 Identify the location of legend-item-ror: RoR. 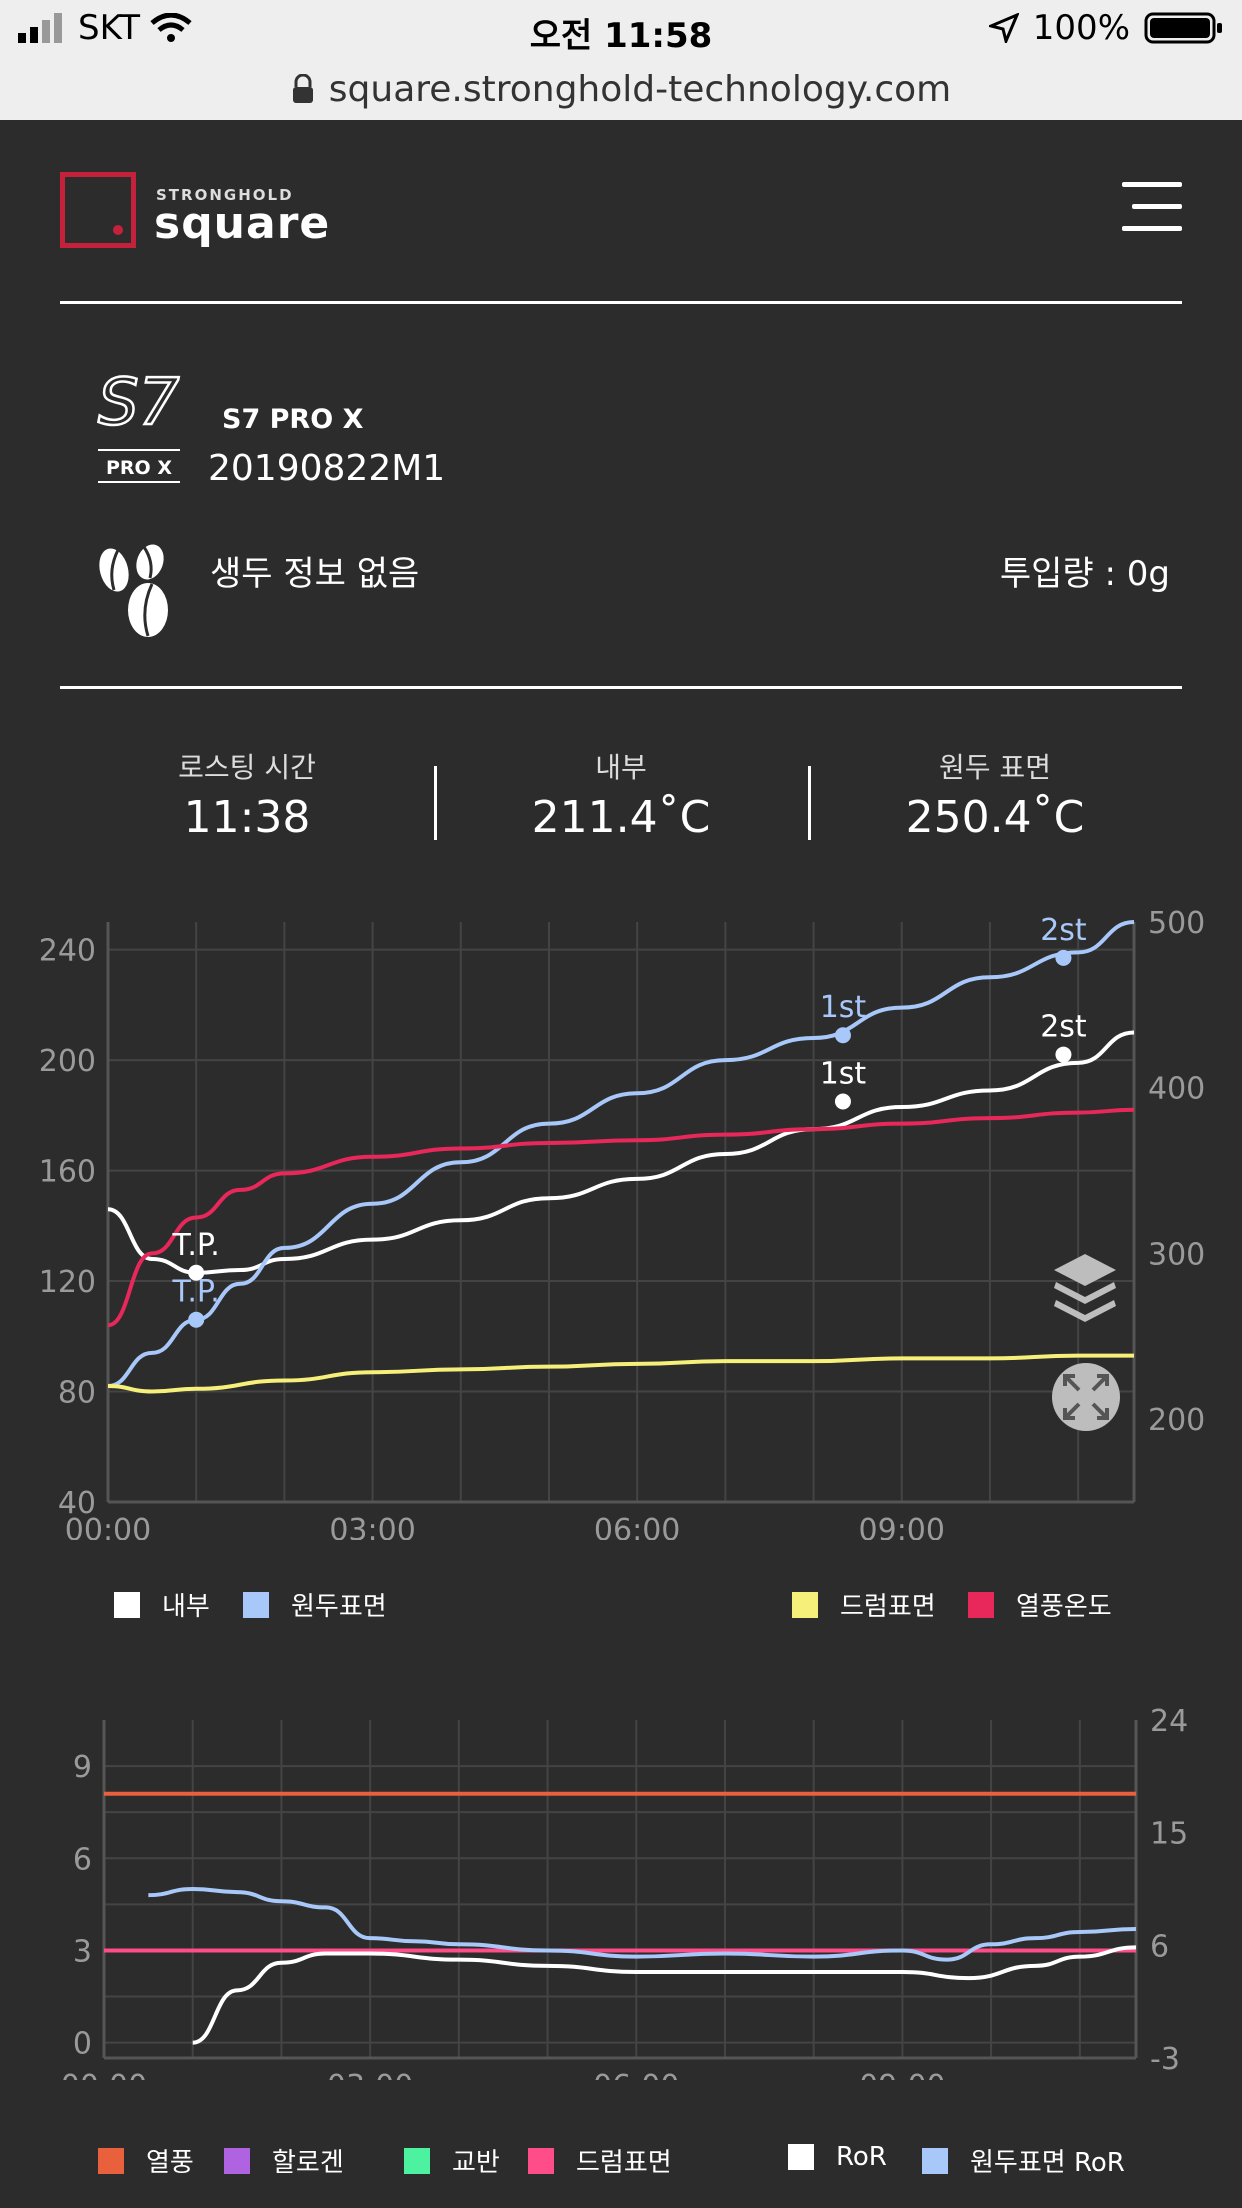
(837, 2157).